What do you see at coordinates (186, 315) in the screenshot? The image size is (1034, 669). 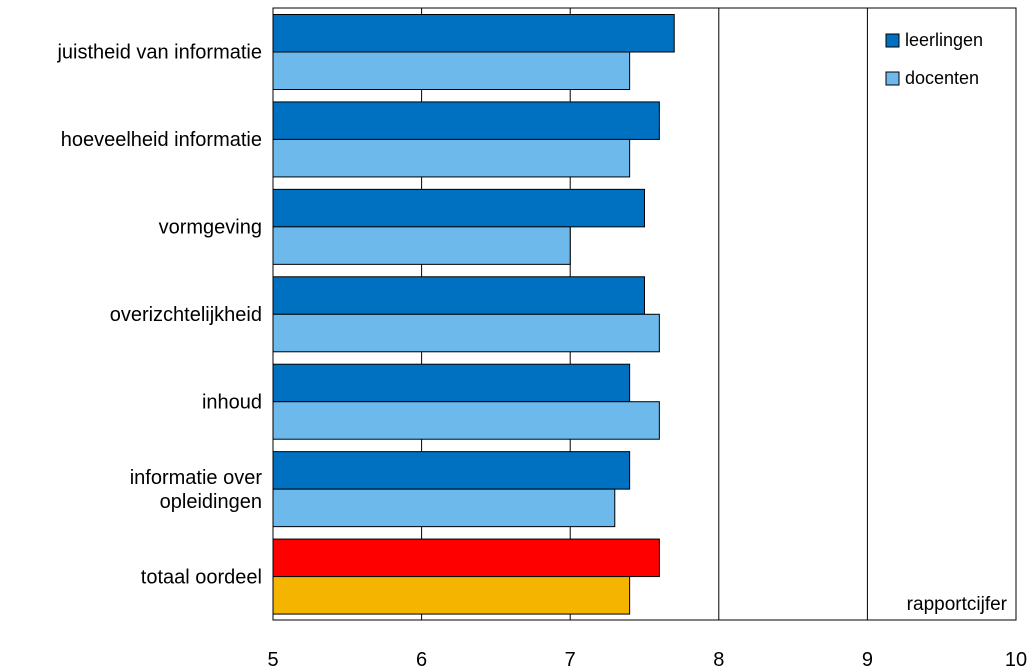 I see `category-label-3: overizchtelijkheid` at bounding box center [186, 315].